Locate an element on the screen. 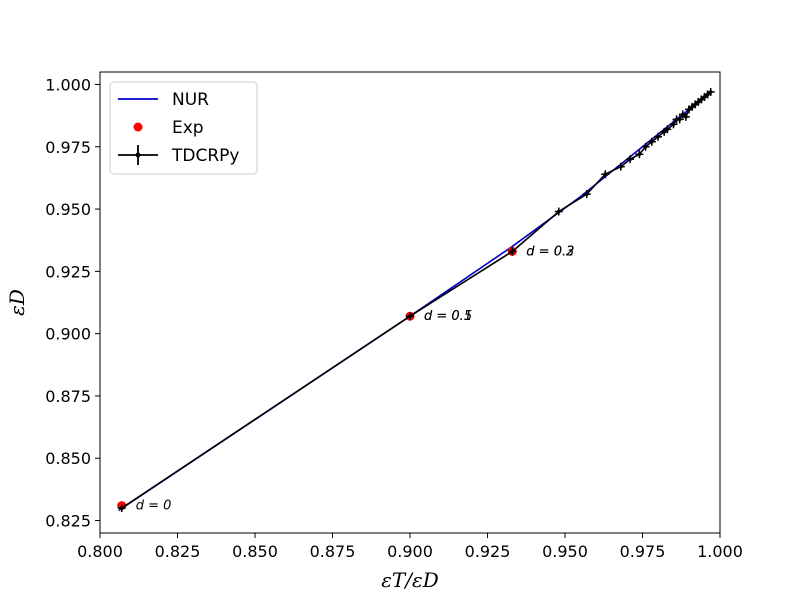  point-annotation: d = 0.1 is located at coordinates (448, 316).